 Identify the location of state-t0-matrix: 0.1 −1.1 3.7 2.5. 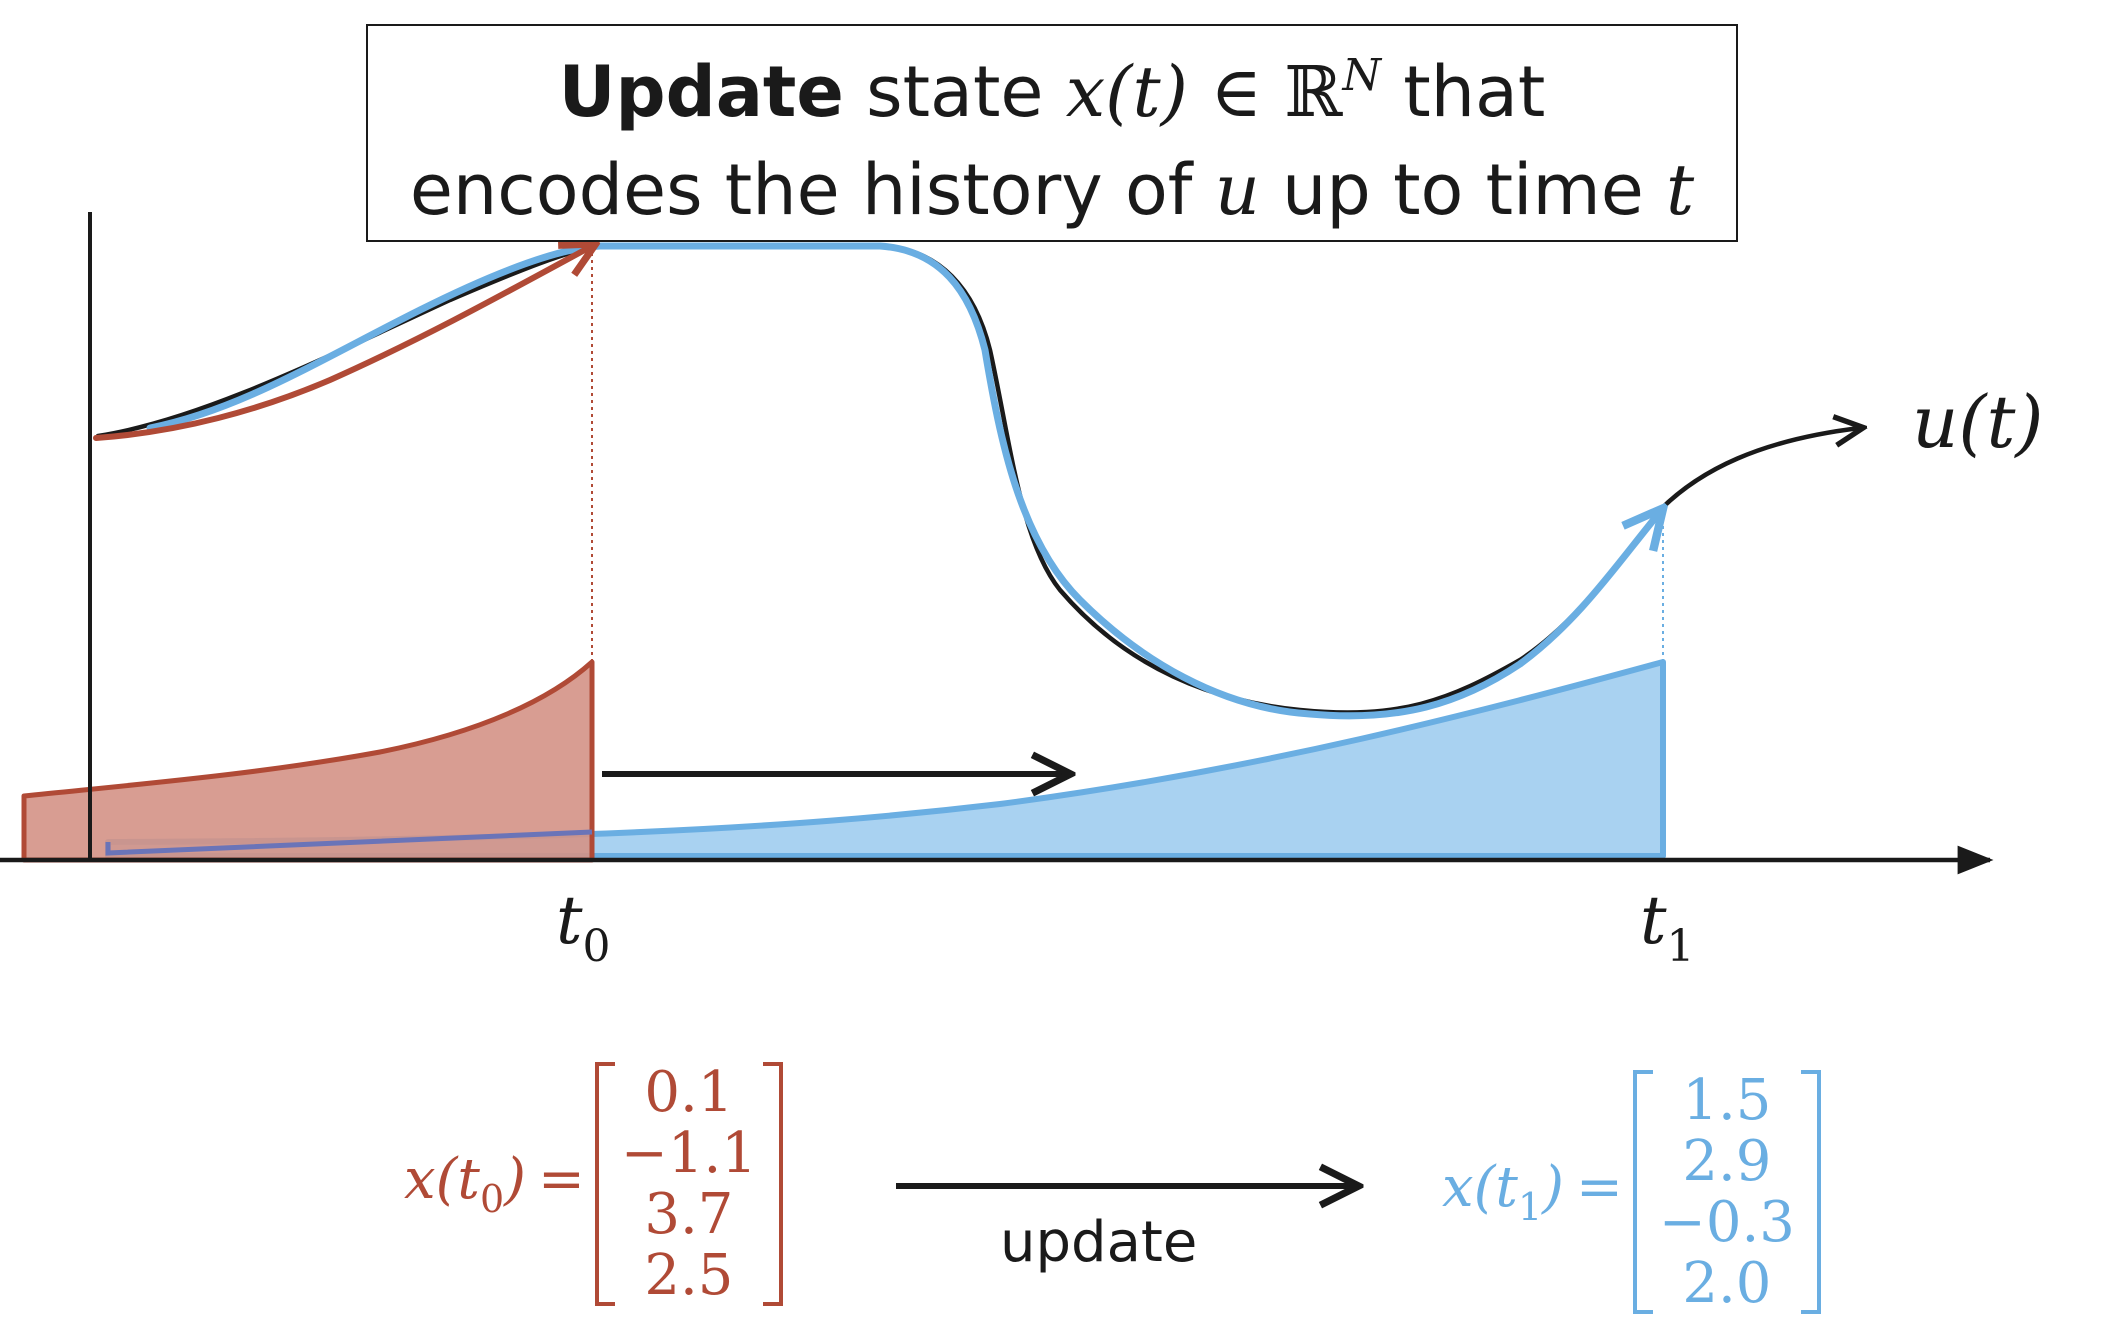
(688, 1184).